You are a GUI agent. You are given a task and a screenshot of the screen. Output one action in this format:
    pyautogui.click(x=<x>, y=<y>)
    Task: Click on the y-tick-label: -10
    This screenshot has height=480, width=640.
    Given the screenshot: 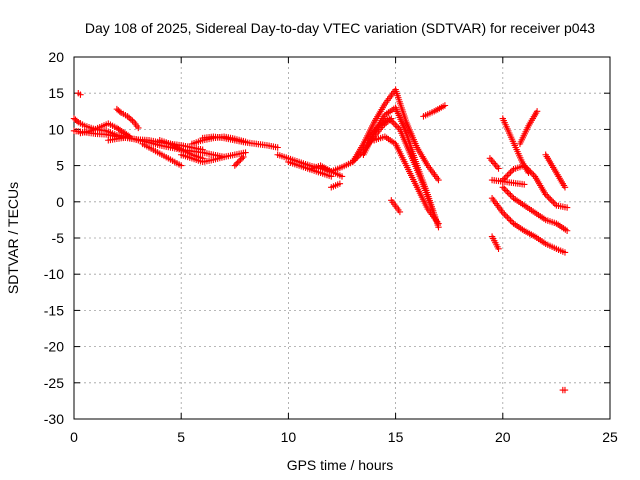 What is the action you would take?
    pyautogui.click(x=54, y=274)
    